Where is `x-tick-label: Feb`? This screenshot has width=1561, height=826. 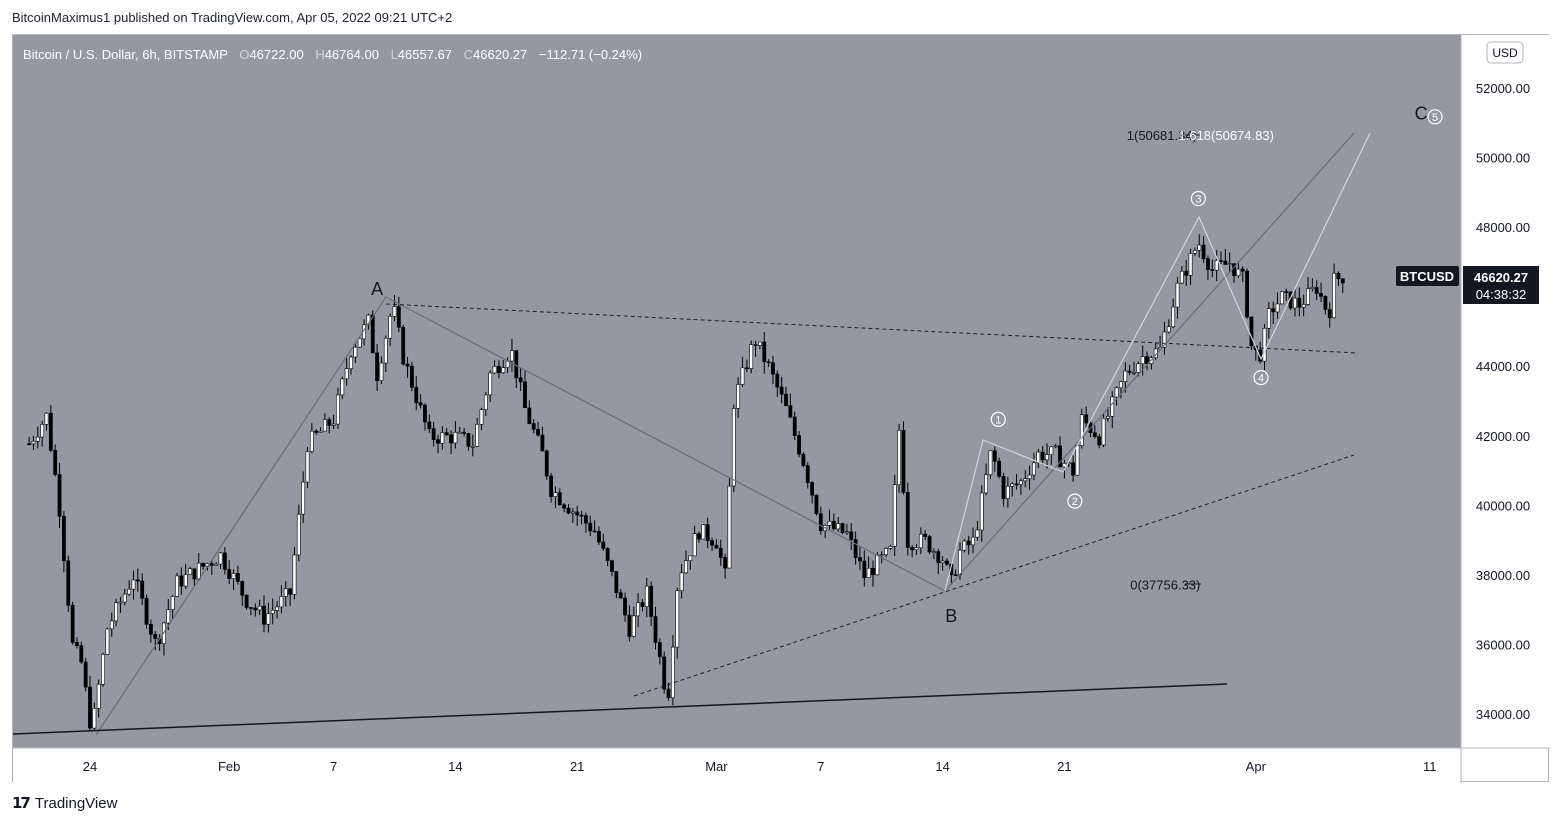 x-tick-label: Feb is located at coordinates (229, 766).